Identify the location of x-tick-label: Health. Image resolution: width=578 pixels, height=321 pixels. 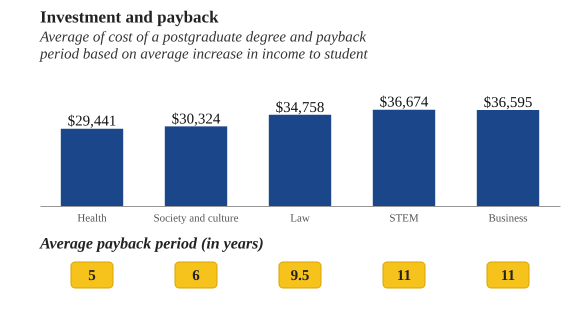
(92, 218).